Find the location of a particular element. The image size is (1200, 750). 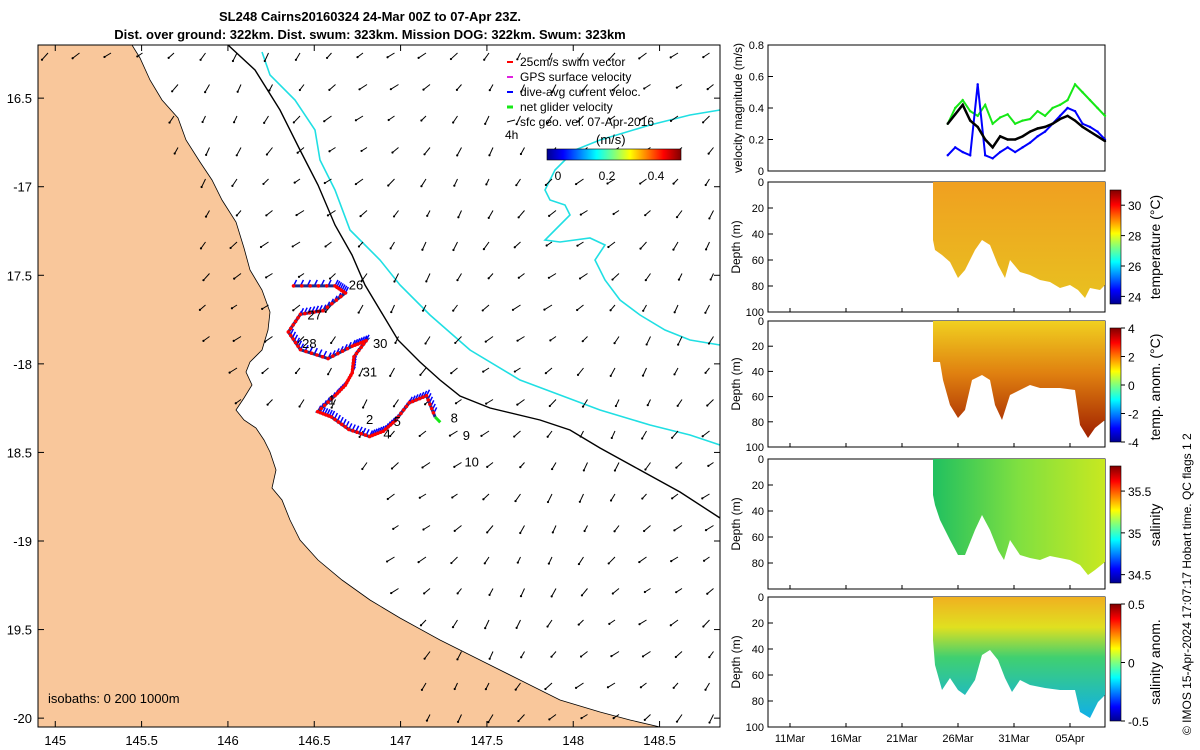

depth-tick-label: 100 is located at coordinates (755, 728).